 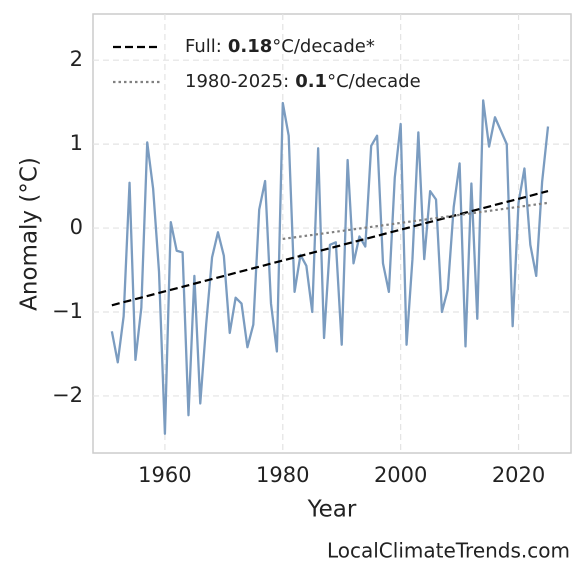 What do you see at coordinates (311, 81) in the screenshot?
I see `legend-rate: 0.1` at bounding box center [311, 81].